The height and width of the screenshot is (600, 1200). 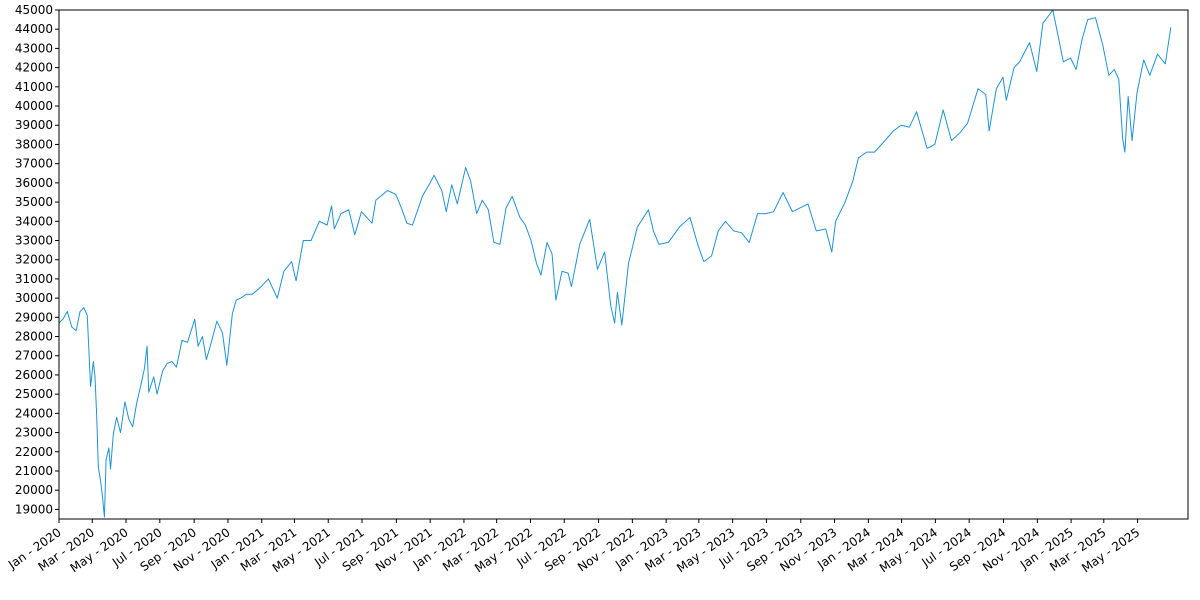 I want to click on y-tick-label: 43000, so click(x=34, y=48).